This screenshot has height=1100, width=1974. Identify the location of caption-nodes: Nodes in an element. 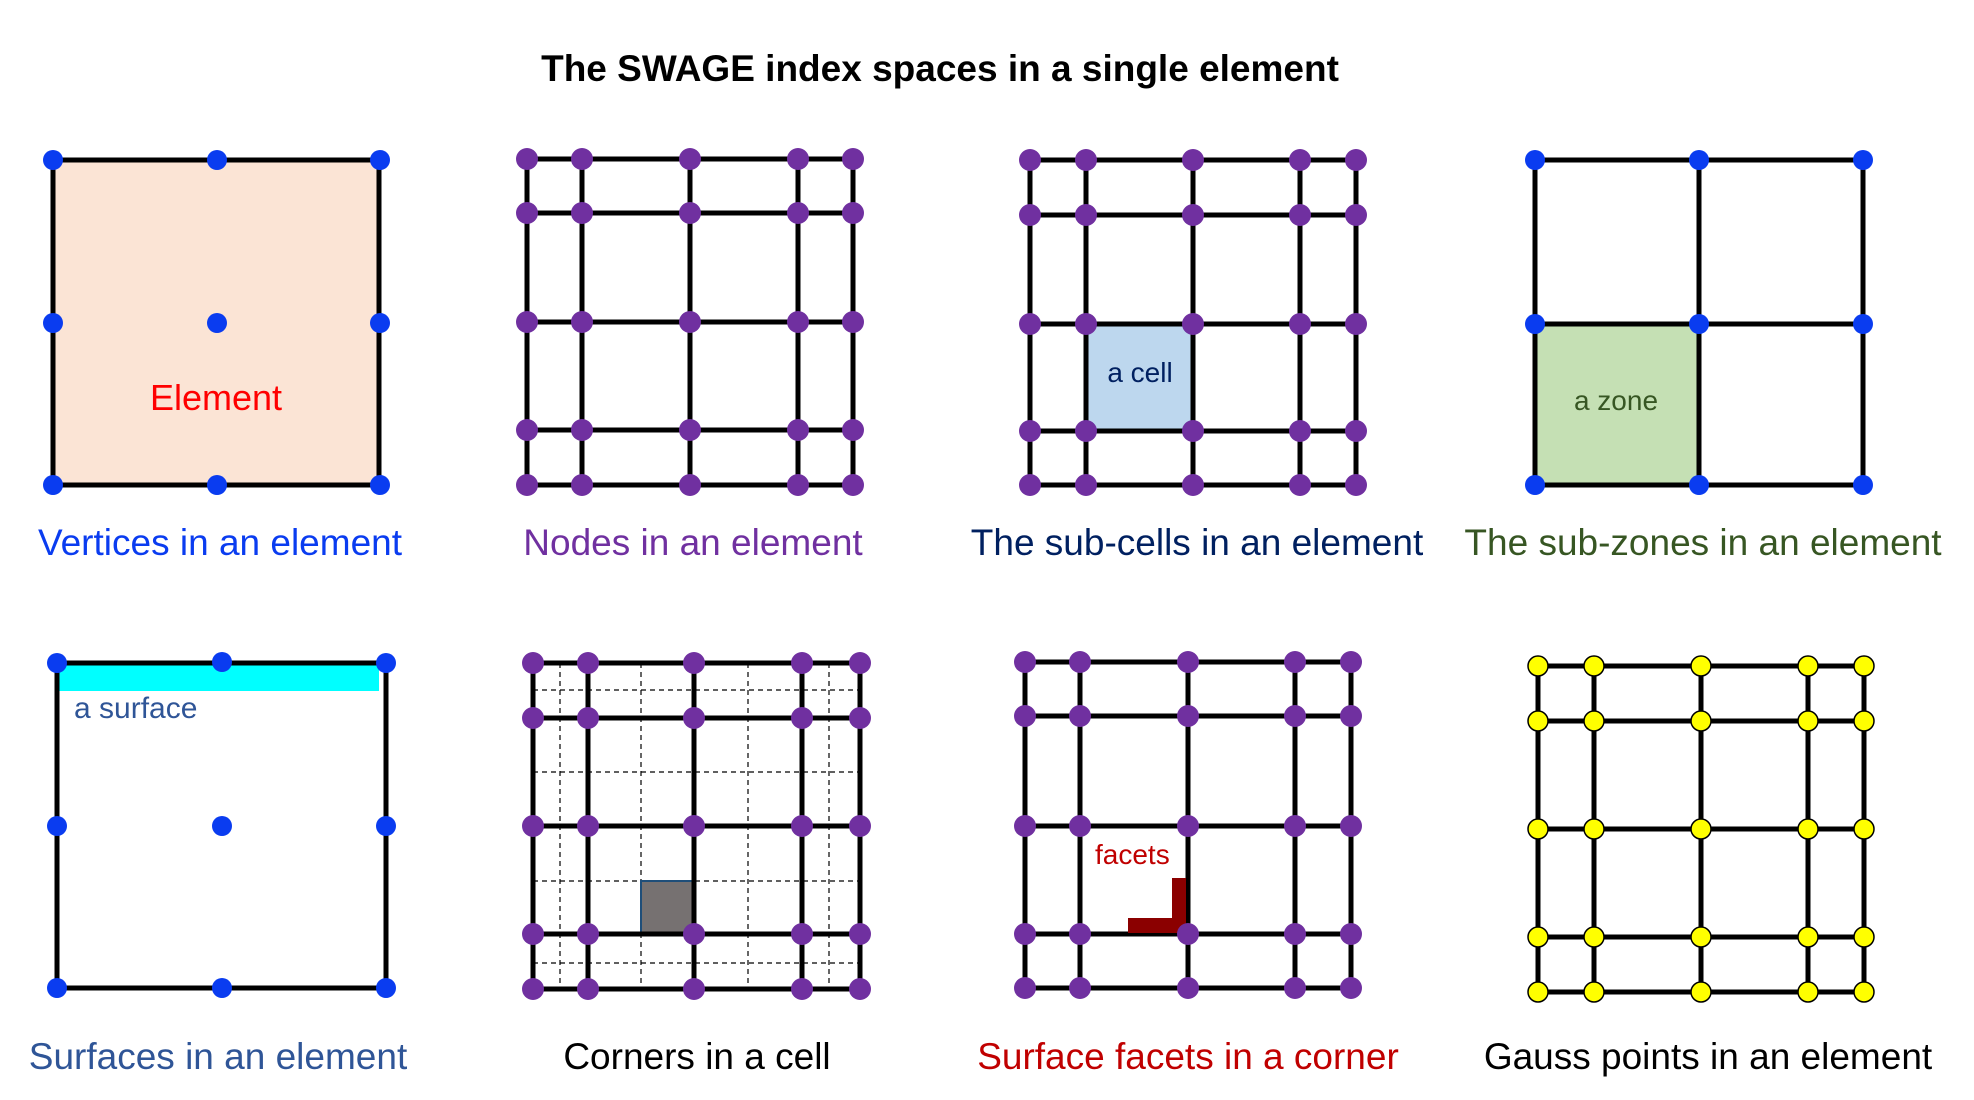
(693, 542).